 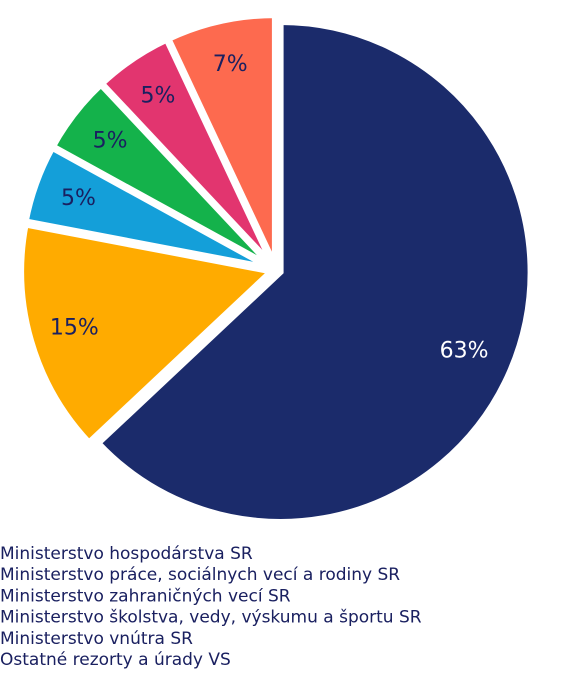 What do you see at coordinates (230, 64) in the screenshot?
I see `data-label: 7%` at bounding box center [230, 64].